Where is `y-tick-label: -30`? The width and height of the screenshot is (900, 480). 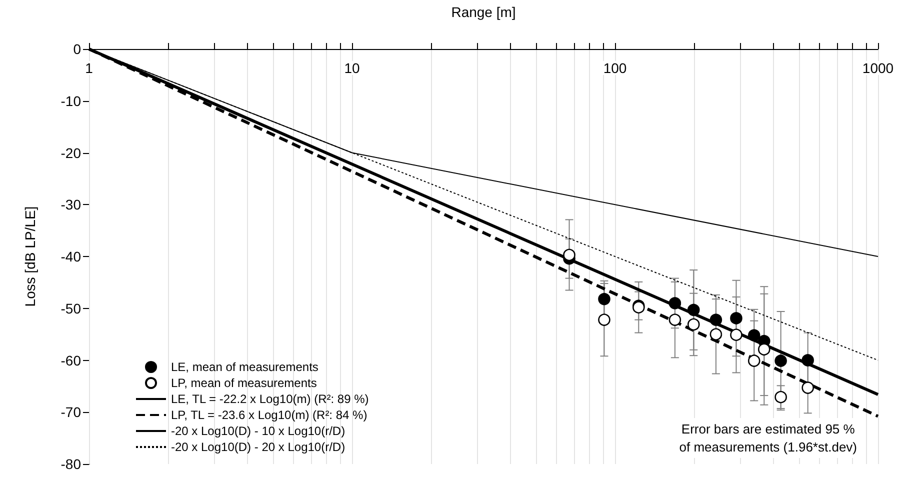 y-tick-label: -30 is located at coordinates (71, 204).